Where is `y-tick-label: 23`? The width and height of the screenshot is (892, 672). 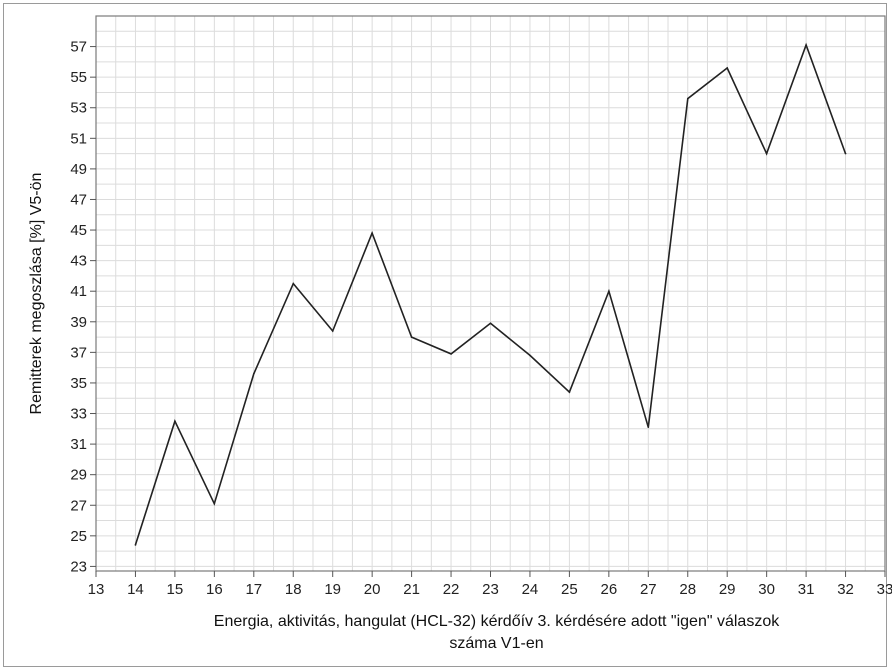
y-tick-label: 23 is located at coordinates (78, 566).